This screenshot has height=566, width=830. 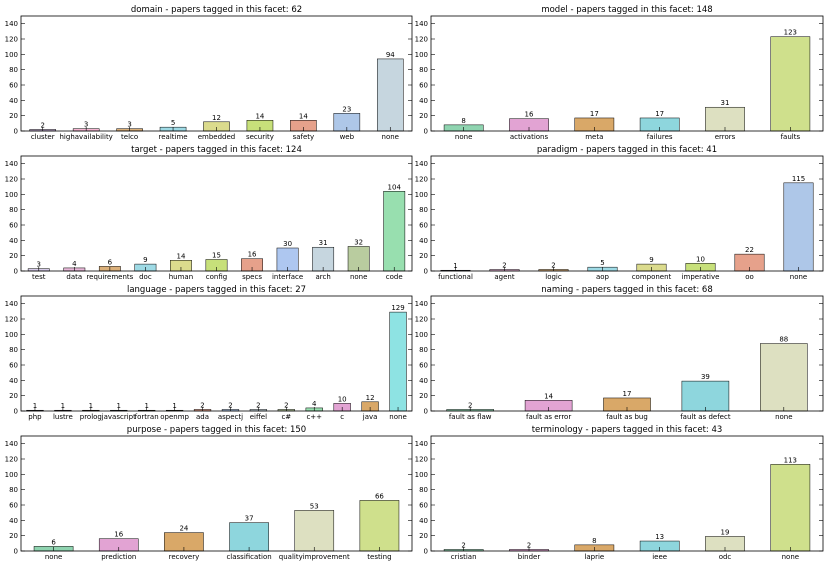 I want to click on x-tick-label: imperative, so click(x=701, y=277).